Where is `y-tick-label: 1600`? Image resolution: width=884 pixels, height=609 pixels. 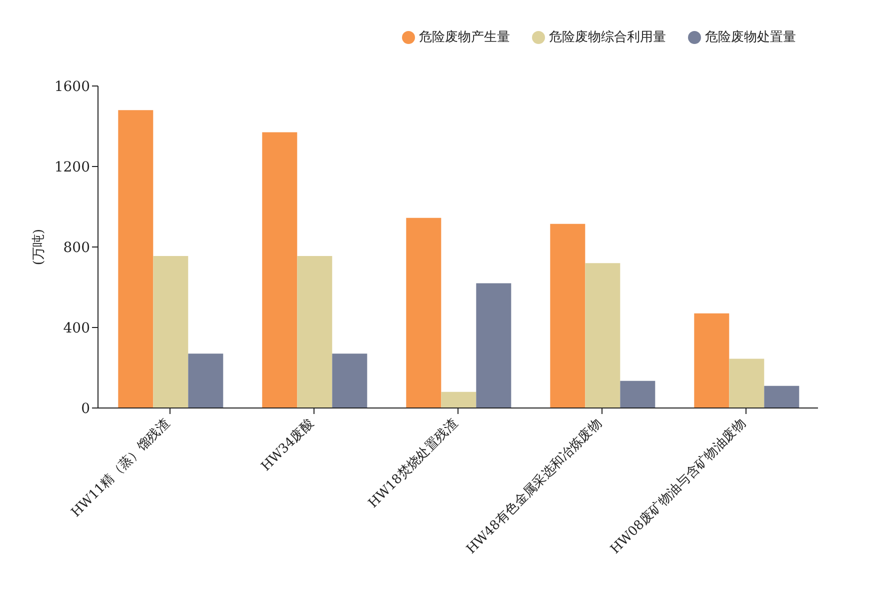 y-tick-label: 1600 is located at coordinates (72, 86).